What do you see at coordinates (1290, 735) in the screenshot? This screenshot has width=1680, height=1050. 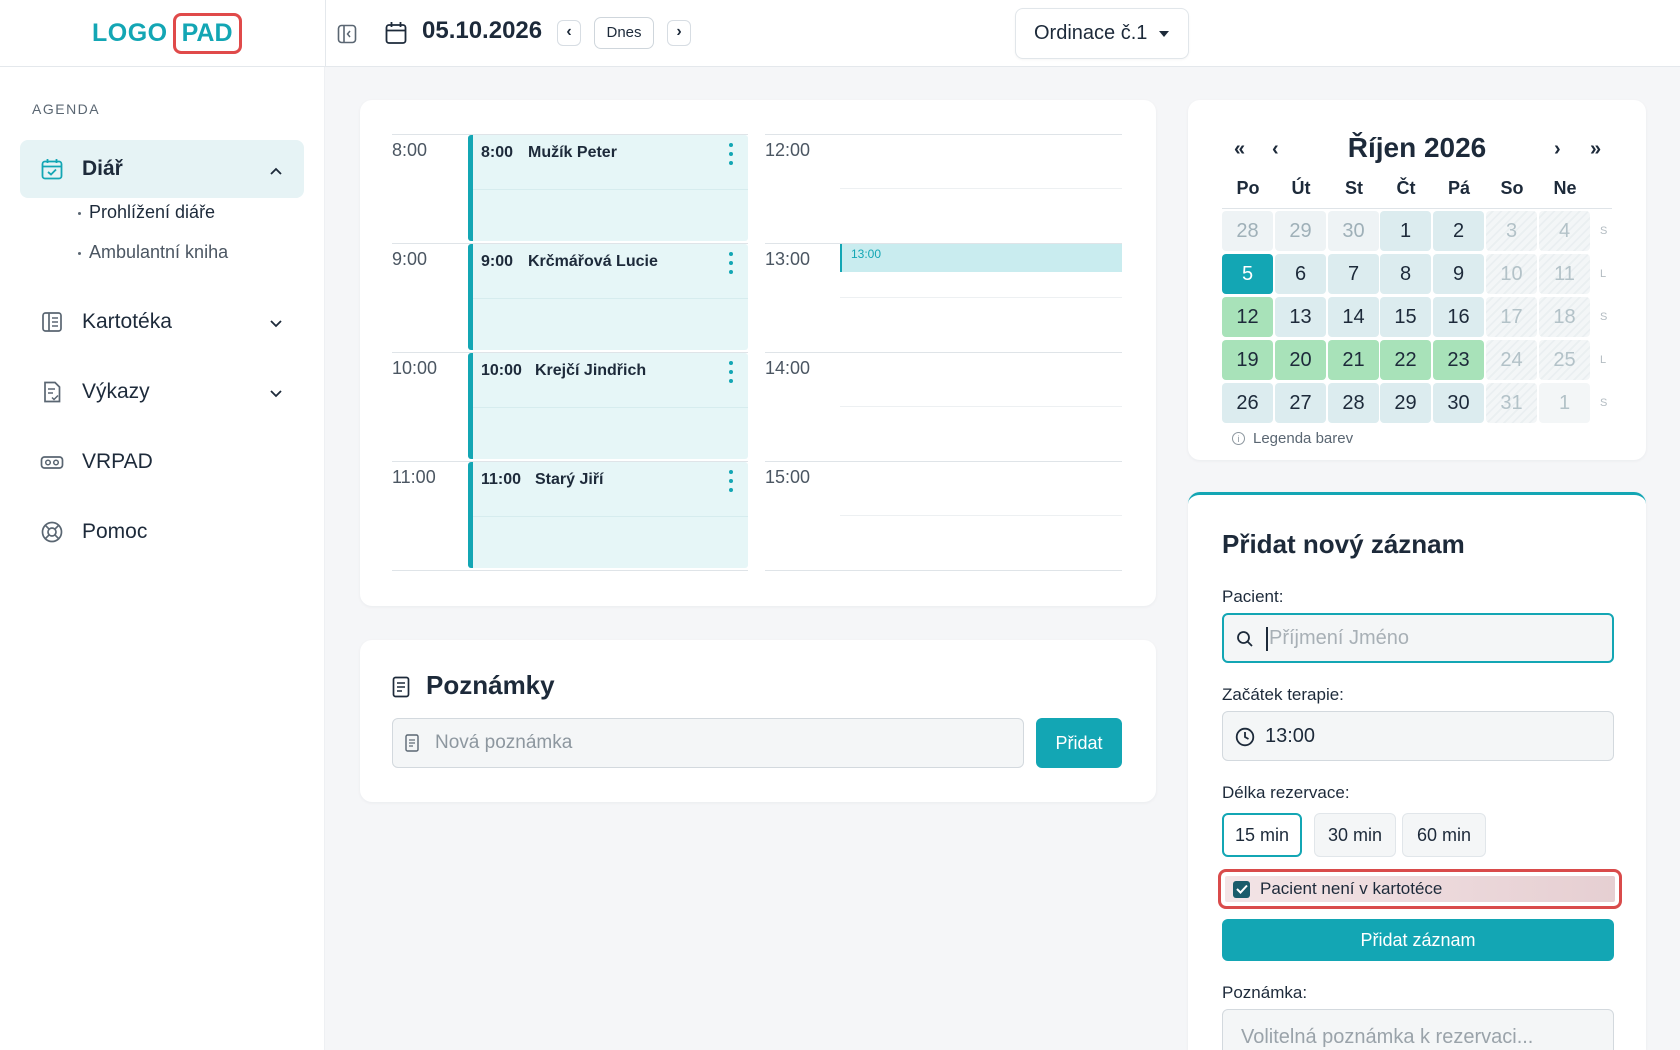 I see `start-time-value: 13:00` at bounding box center [1290, 735].